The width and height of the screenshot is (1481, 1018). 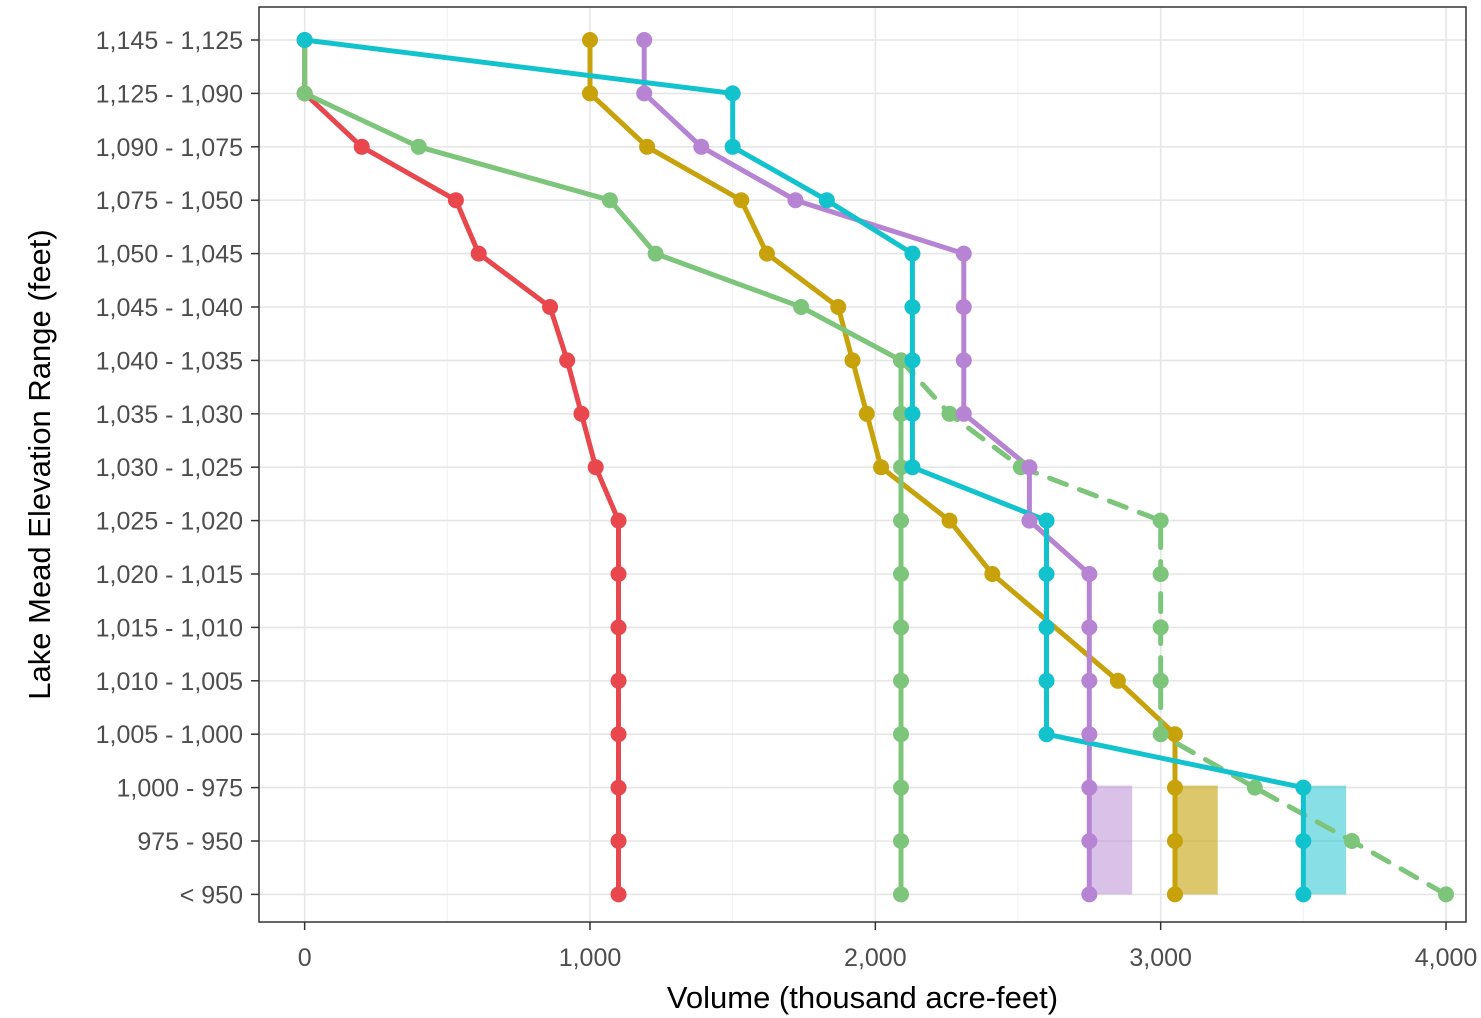 What do you see at coordinates (169, 308) in the screenshot?
I see `y-tick-label: 1,045 - 1,040` at bounding box center [169, 308].